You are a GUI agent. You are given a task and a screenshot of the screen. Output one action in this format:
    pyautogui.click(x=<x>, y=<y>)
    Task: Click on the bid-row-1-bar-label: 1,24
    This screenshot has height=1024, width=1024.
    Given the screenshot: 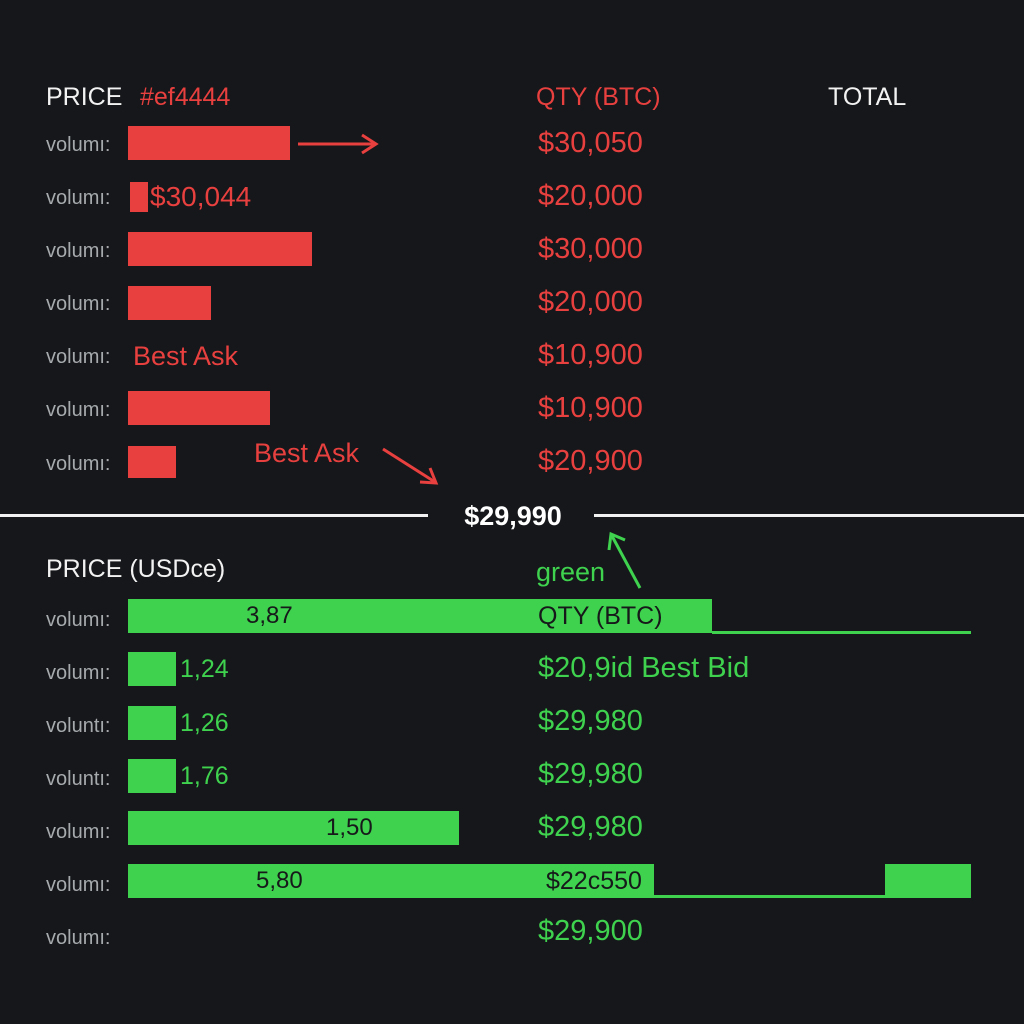 What is the action you would take?
    pyautogui.click(x=204, y=669)
    